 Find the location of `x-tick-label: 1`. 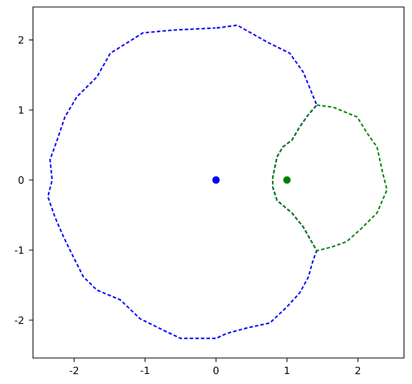

x-tick-label: 1 is located at coordinates (287, 370).